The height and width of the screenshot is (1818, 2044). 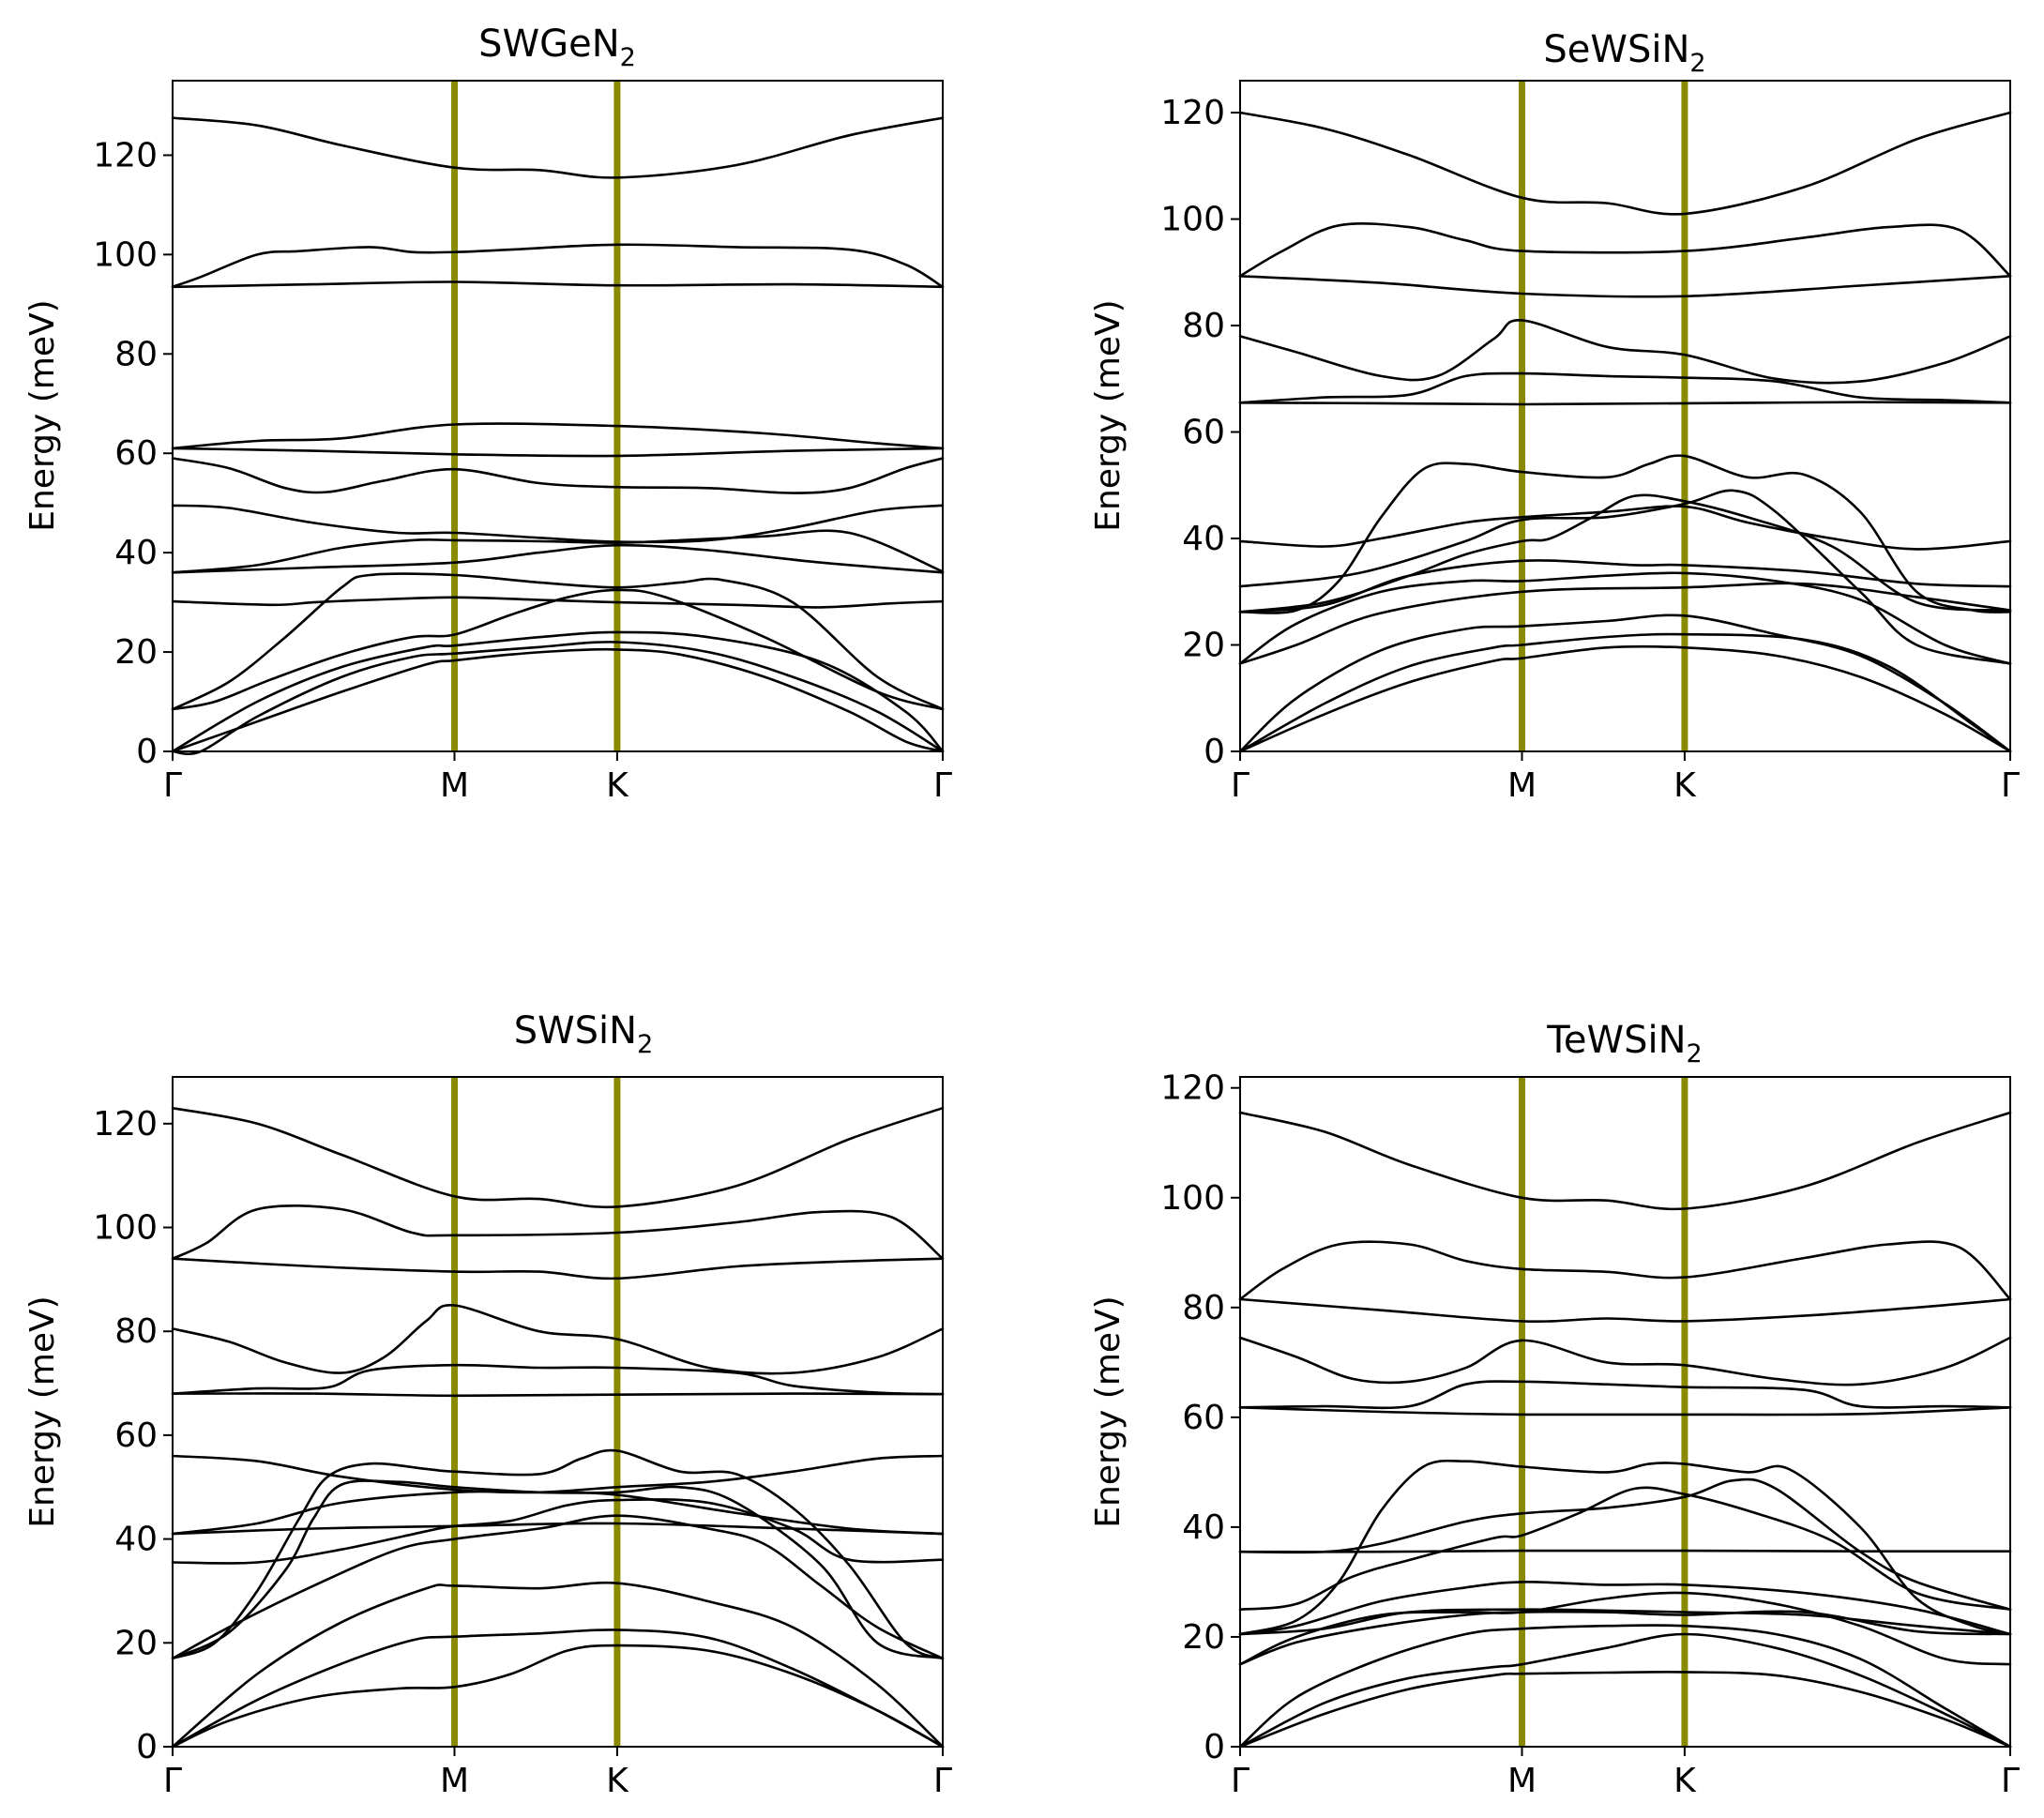 What do you see at coordinates (1624, 1043) in the screenshot?
I see `panel-title: TeWSiN2` at bounding box center [1624, 1043].